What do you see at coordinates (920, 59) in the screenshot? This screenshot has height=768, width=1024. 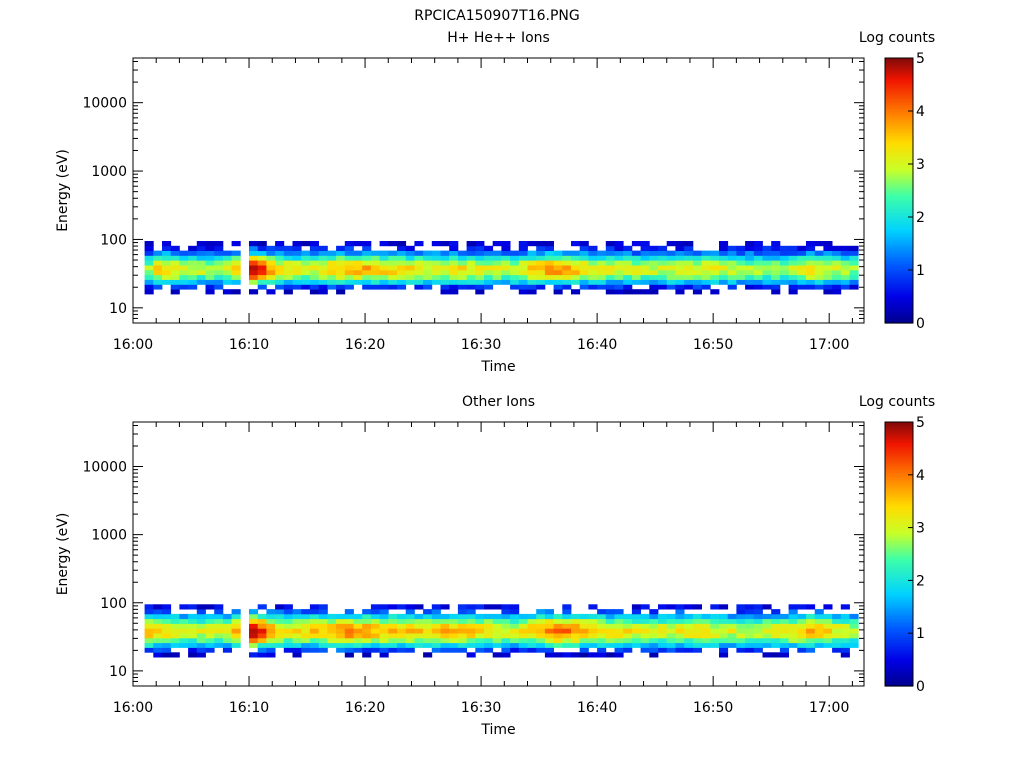 I see `colorbar-tick-label: 5` at bounding box center [920, 59].